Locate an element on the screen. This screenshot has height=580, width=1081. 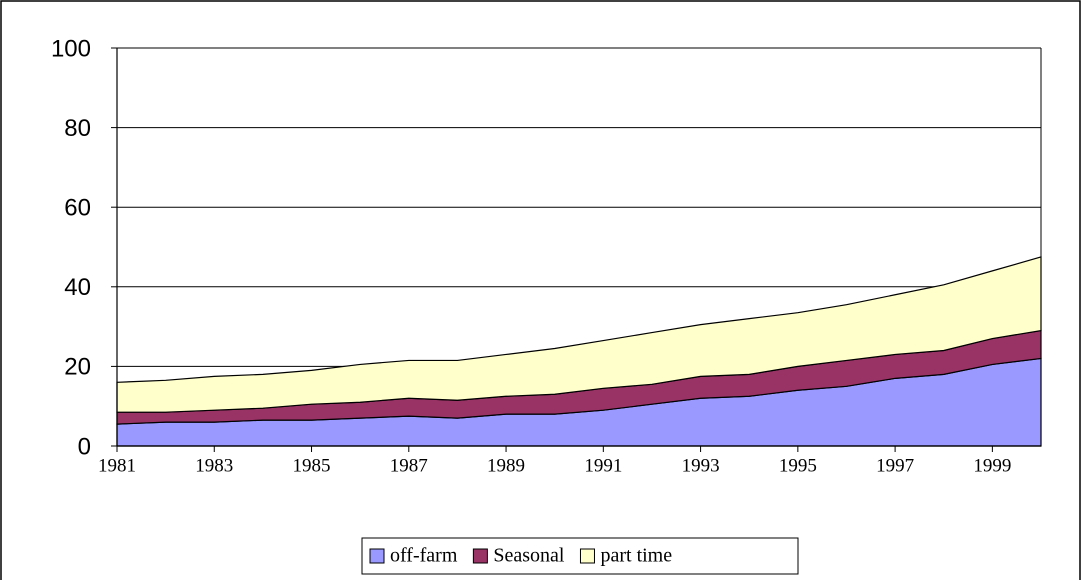
x-tick-label: 1999 is located at coordinates (992, 465).